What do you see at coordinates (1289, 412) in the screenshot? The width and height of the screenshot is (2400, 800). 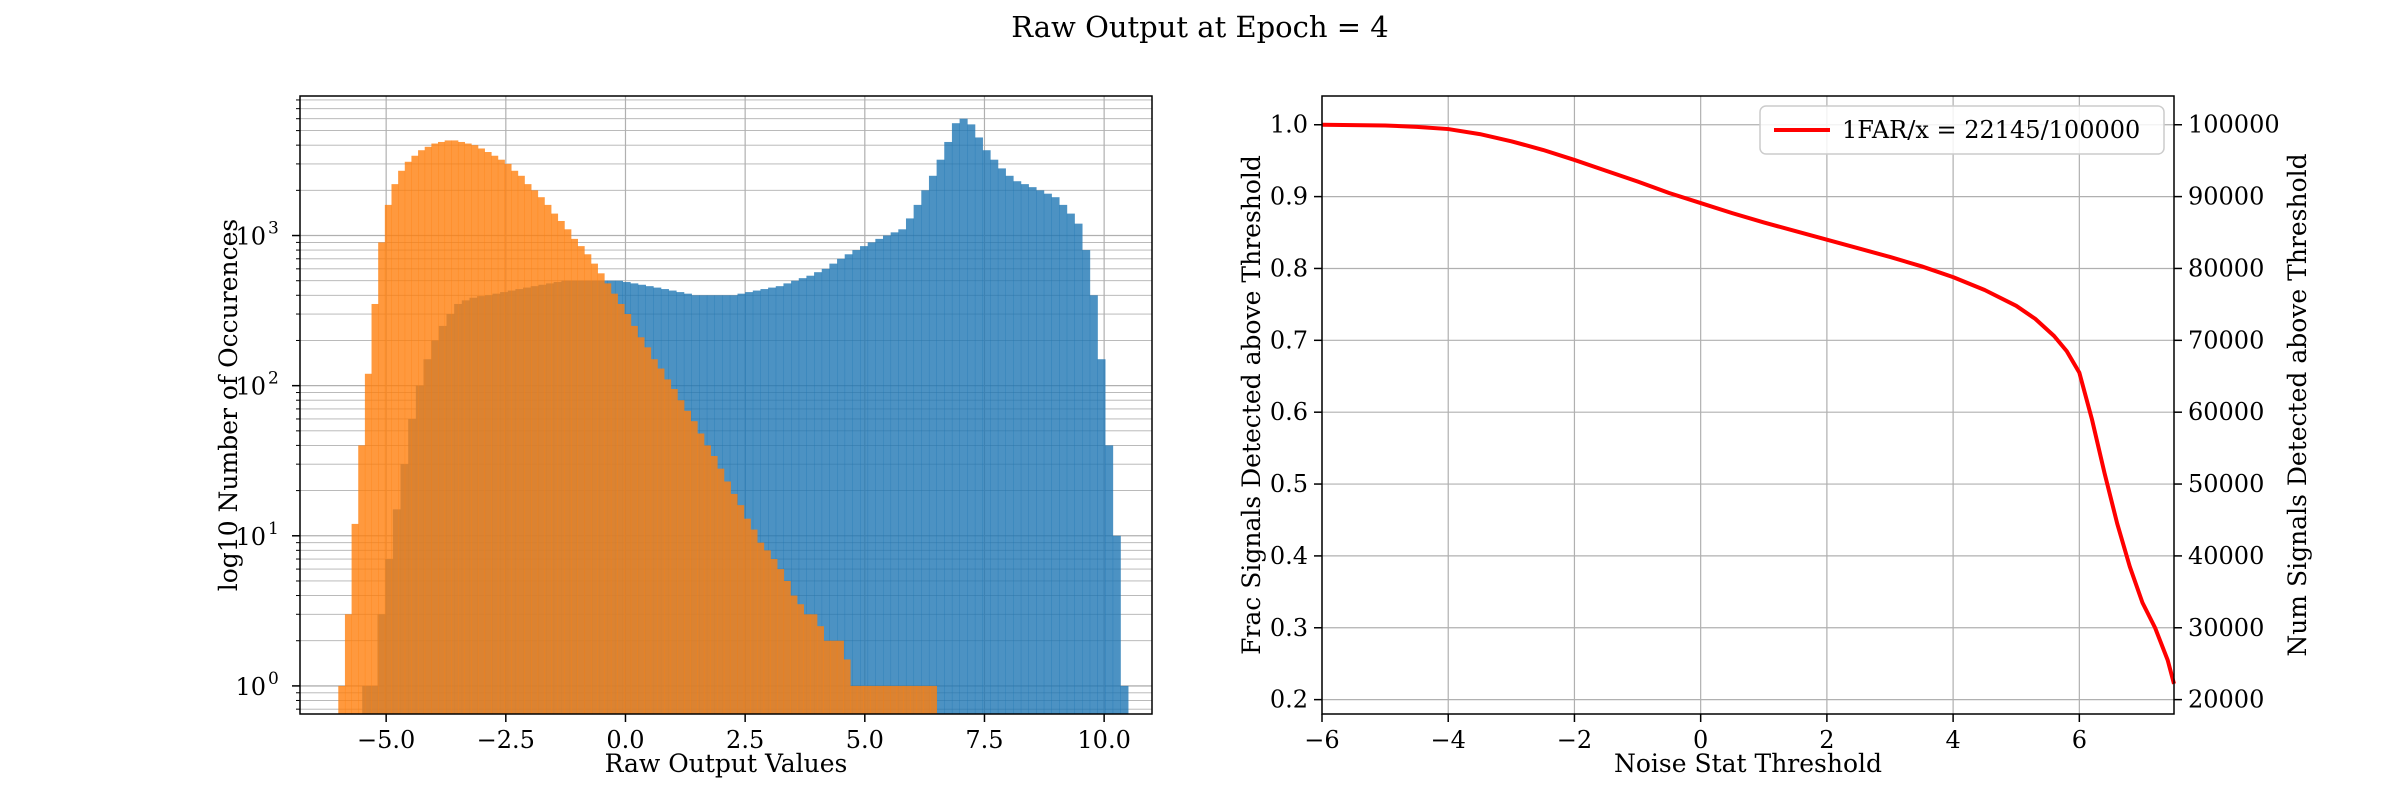 I see `right-y-tick-label: 0.6` at bounding box center [1289, 412].